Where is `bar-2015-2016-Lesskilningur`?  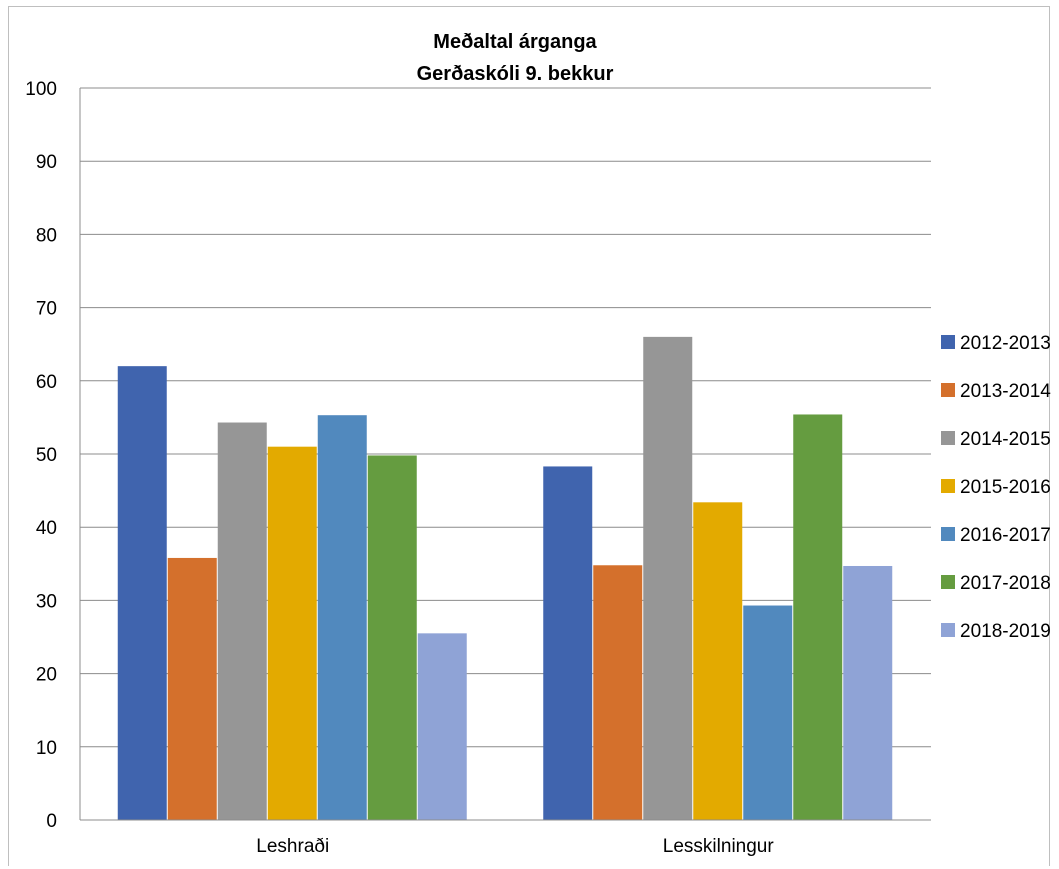
bar-2015-2016-Lesskilningur is located at coordinates (718, 661).